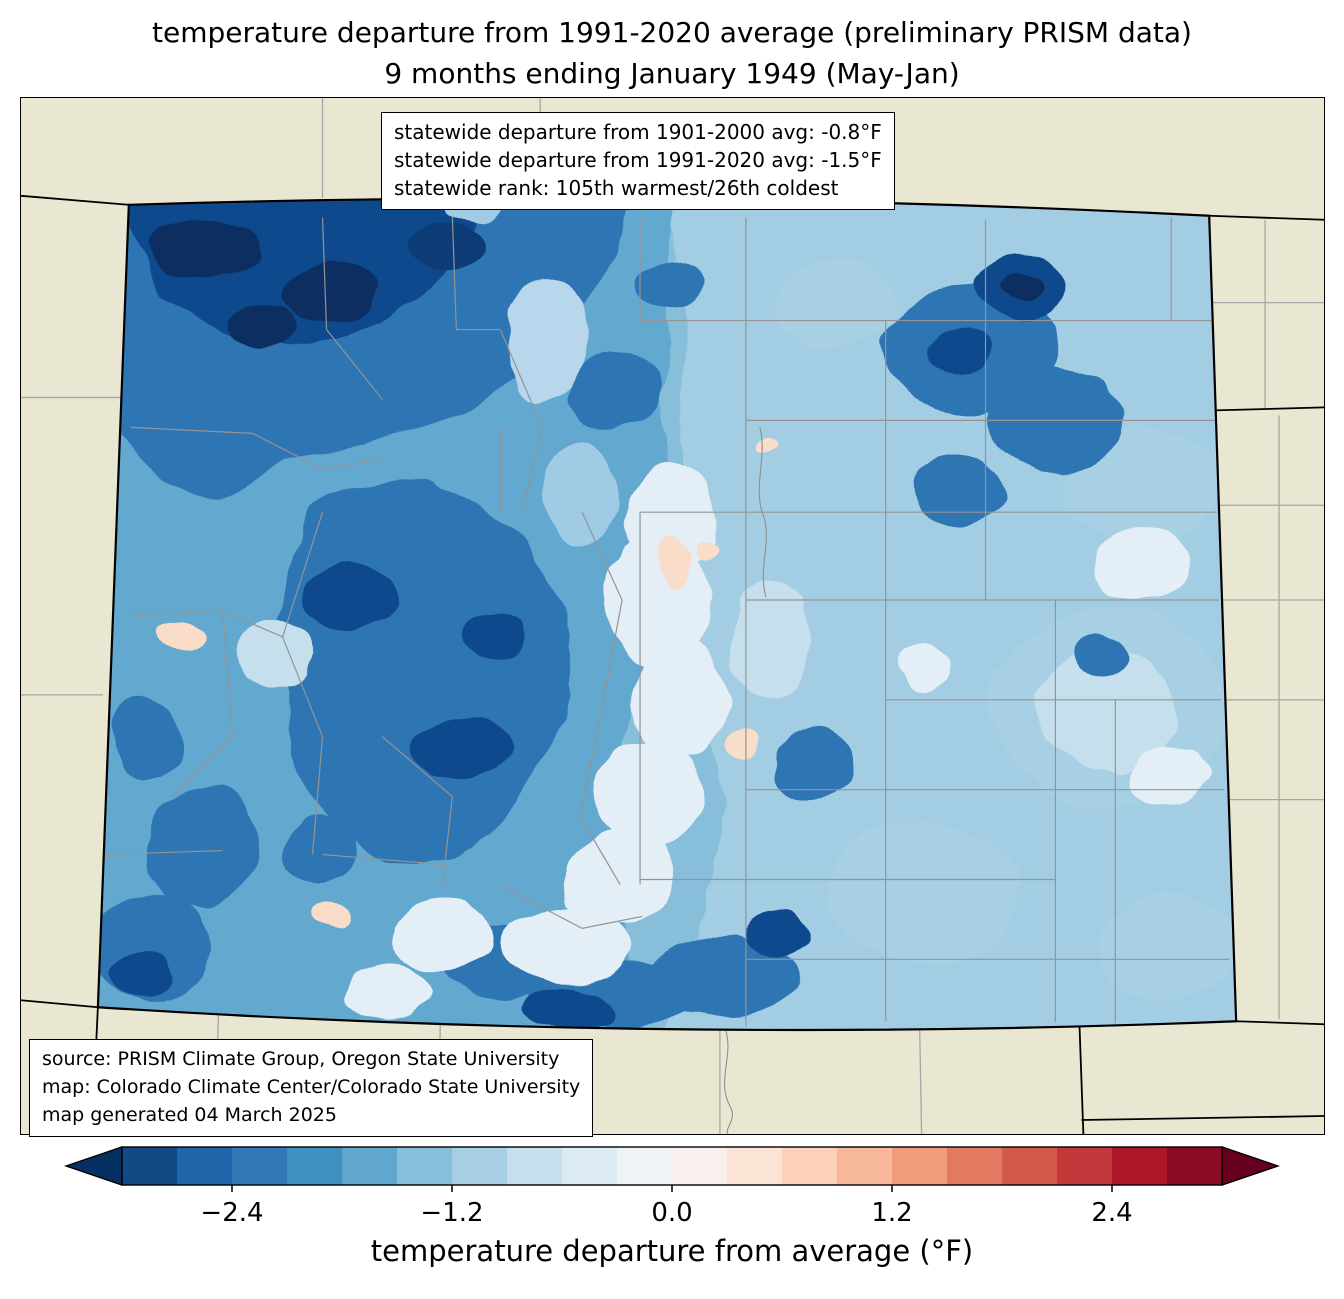 This screenshot has width=1344, height=1299. What do you see at coordinates (1111, 1213) in the screenshot?
I see `colorbar-tick-label: 2.4` at bounding box center [1111, 1213].